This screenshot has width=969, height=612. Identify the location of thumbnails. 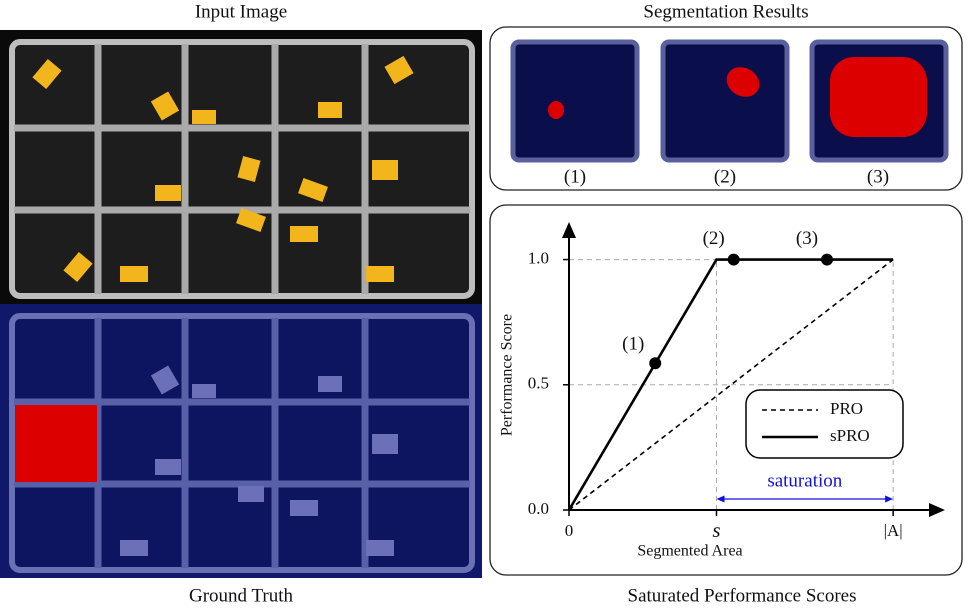
(729, 101).